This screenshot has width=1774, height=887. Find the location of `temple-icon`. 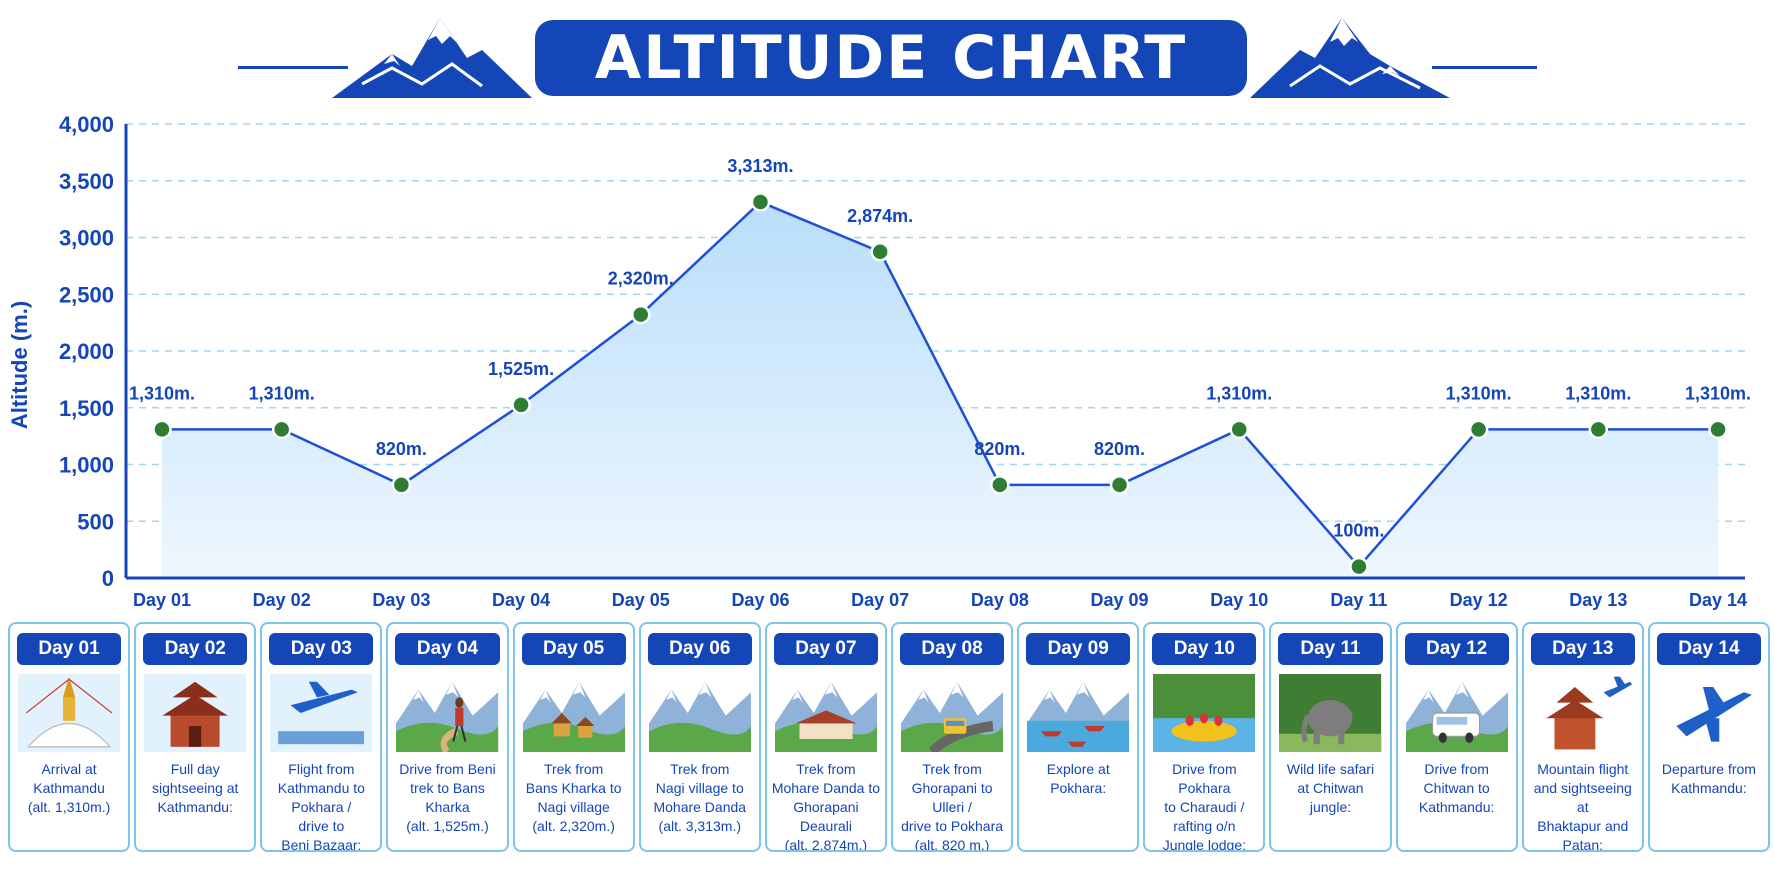

temple-icon is located at coordinates (195, 713).